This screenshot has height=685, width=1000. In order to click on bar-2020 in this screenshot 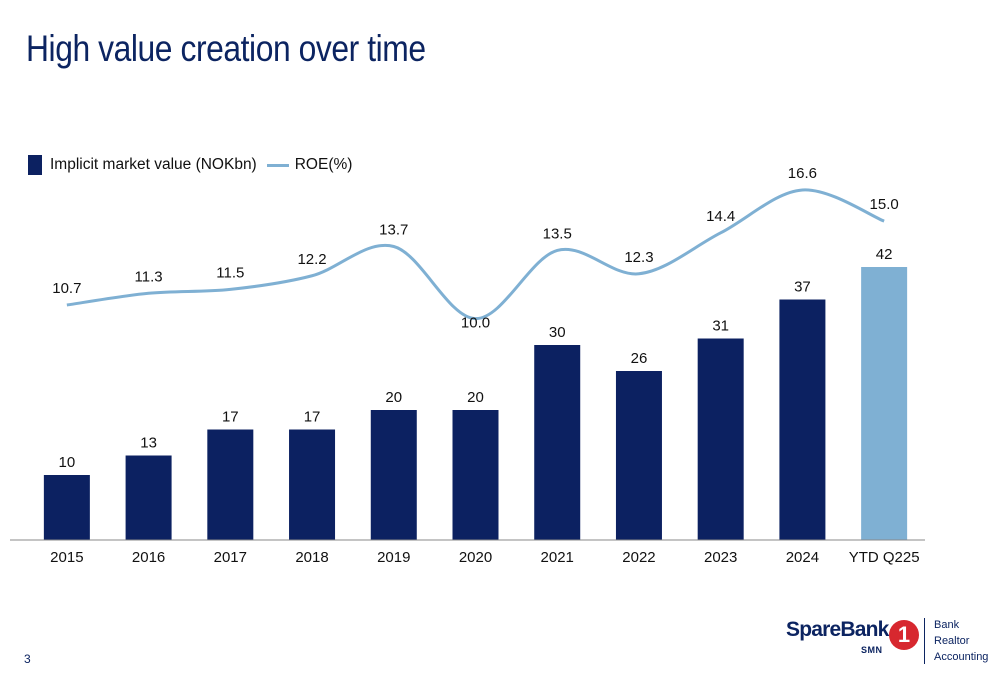, I will do `click(475, 475)`.